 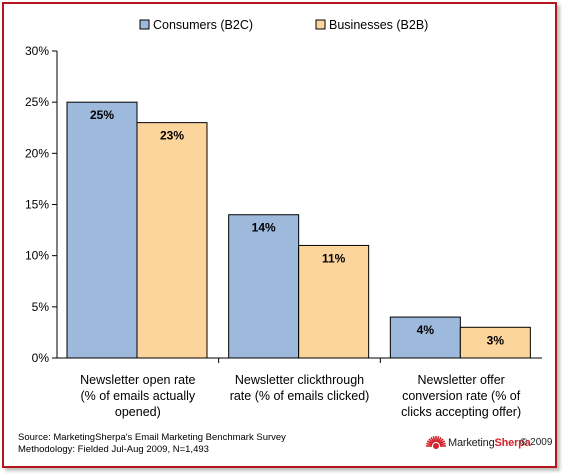 What do you see at coordinates (37, 153) in the screenshot?
I see `y-tick-label: 20%` at bounding box center [37, 153].